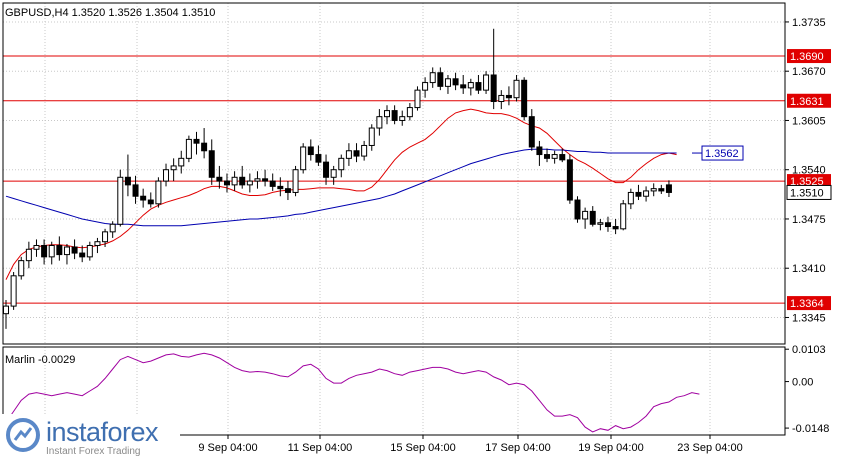  I want to click on symbol-info-label: GBPUSD,H4 1.3520 1.3526 1.3504 1.3510, so click(110, 13).